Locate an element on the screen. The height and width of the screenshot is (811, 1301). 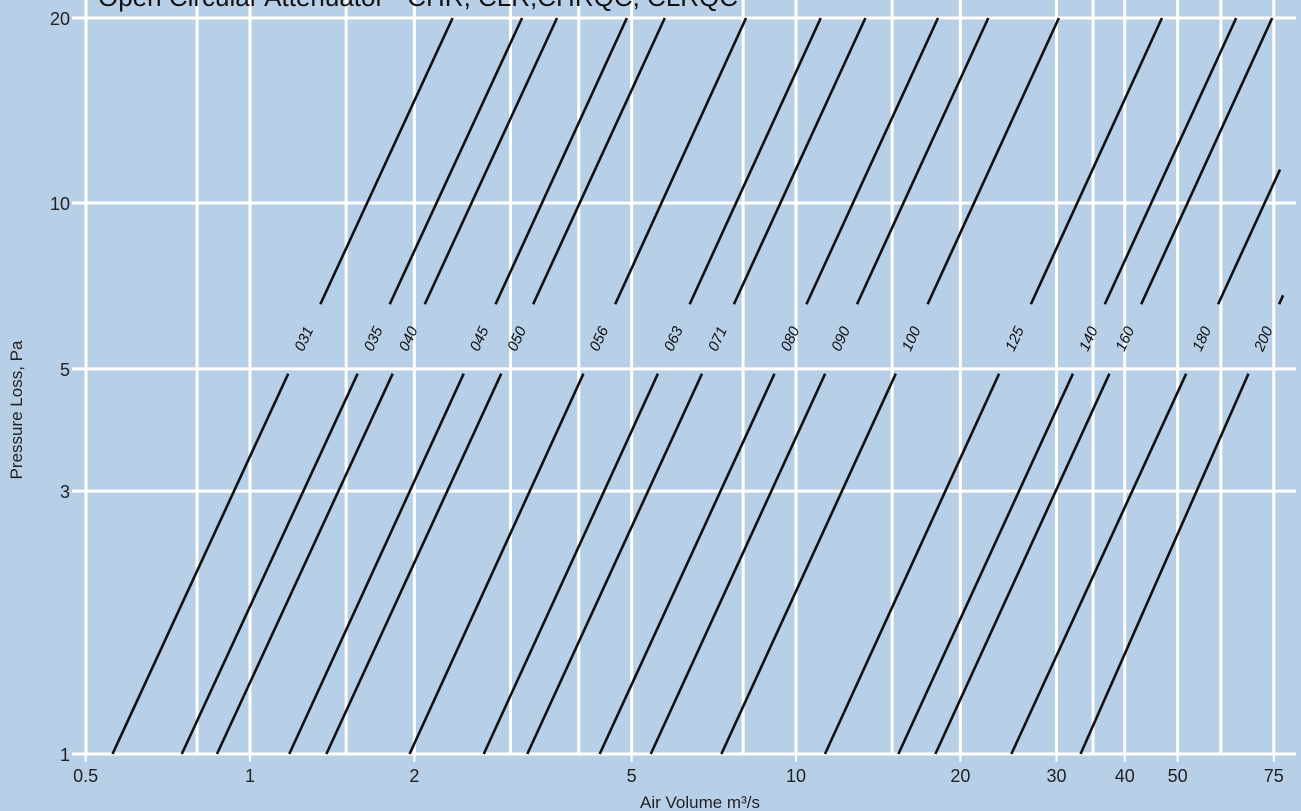
y-tick-label: 20 is located at coordinates (60, 19).